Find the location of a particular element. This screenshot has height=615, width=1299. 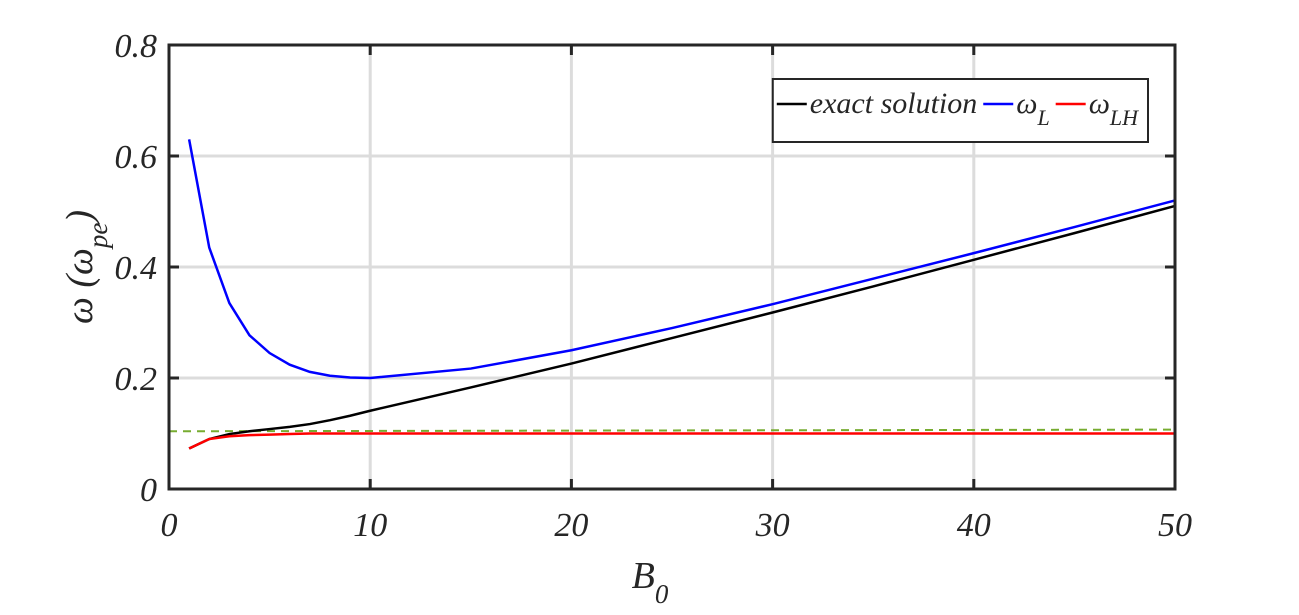

legend-label: ωL is located at coordinates (1032, 108).